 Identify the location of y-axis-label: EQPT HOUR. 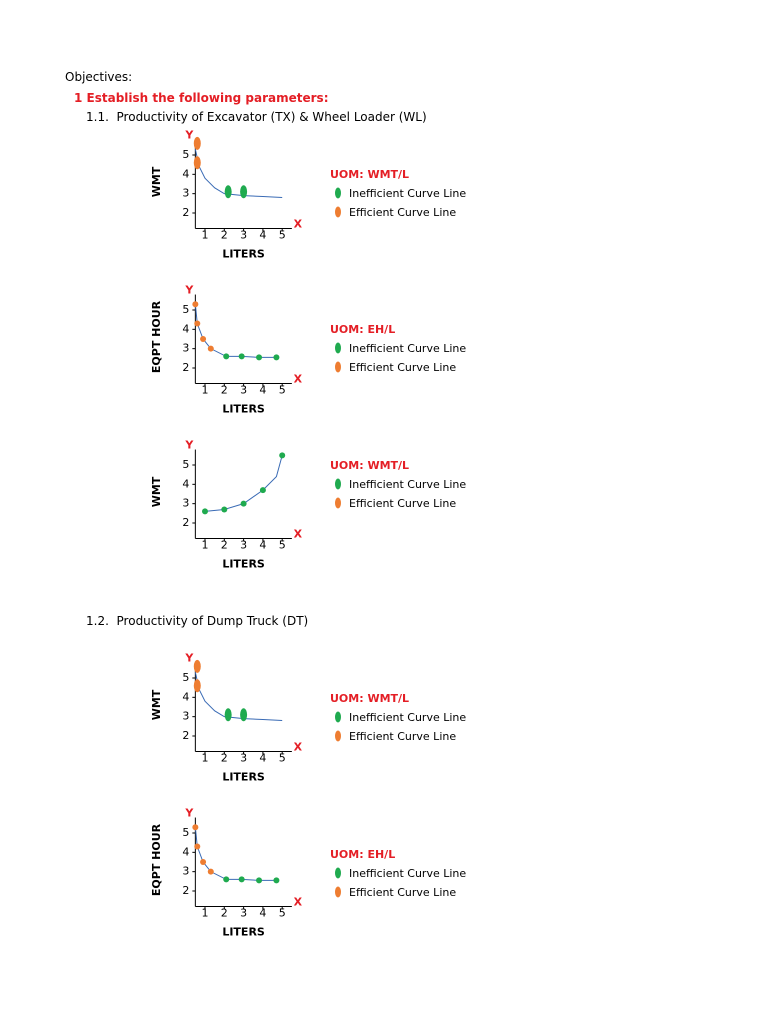
(156, 859).